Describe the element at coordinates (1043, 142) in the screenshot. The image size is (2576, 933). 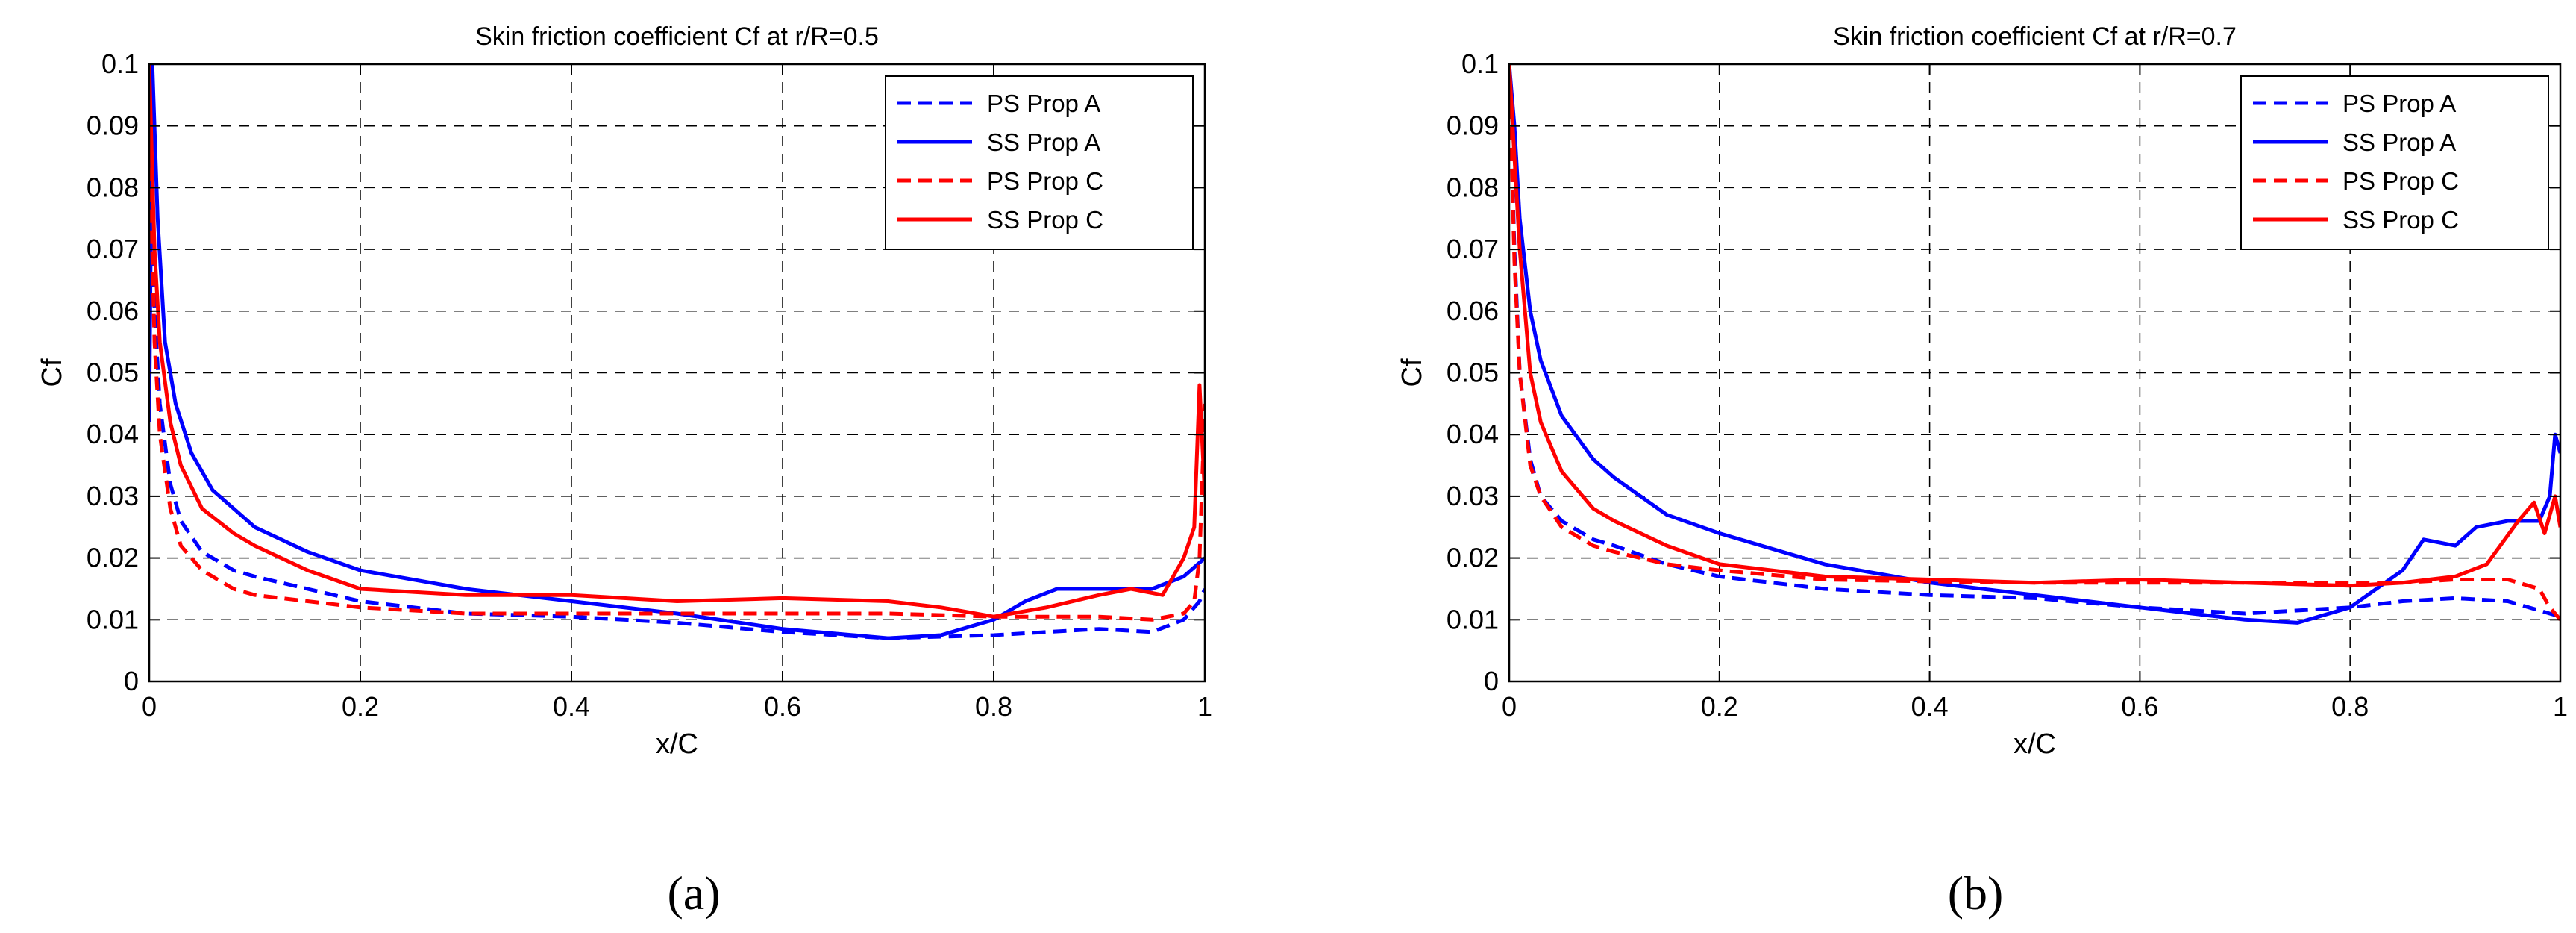
I see `a-legend-label-1: SS Prop A` at that location.